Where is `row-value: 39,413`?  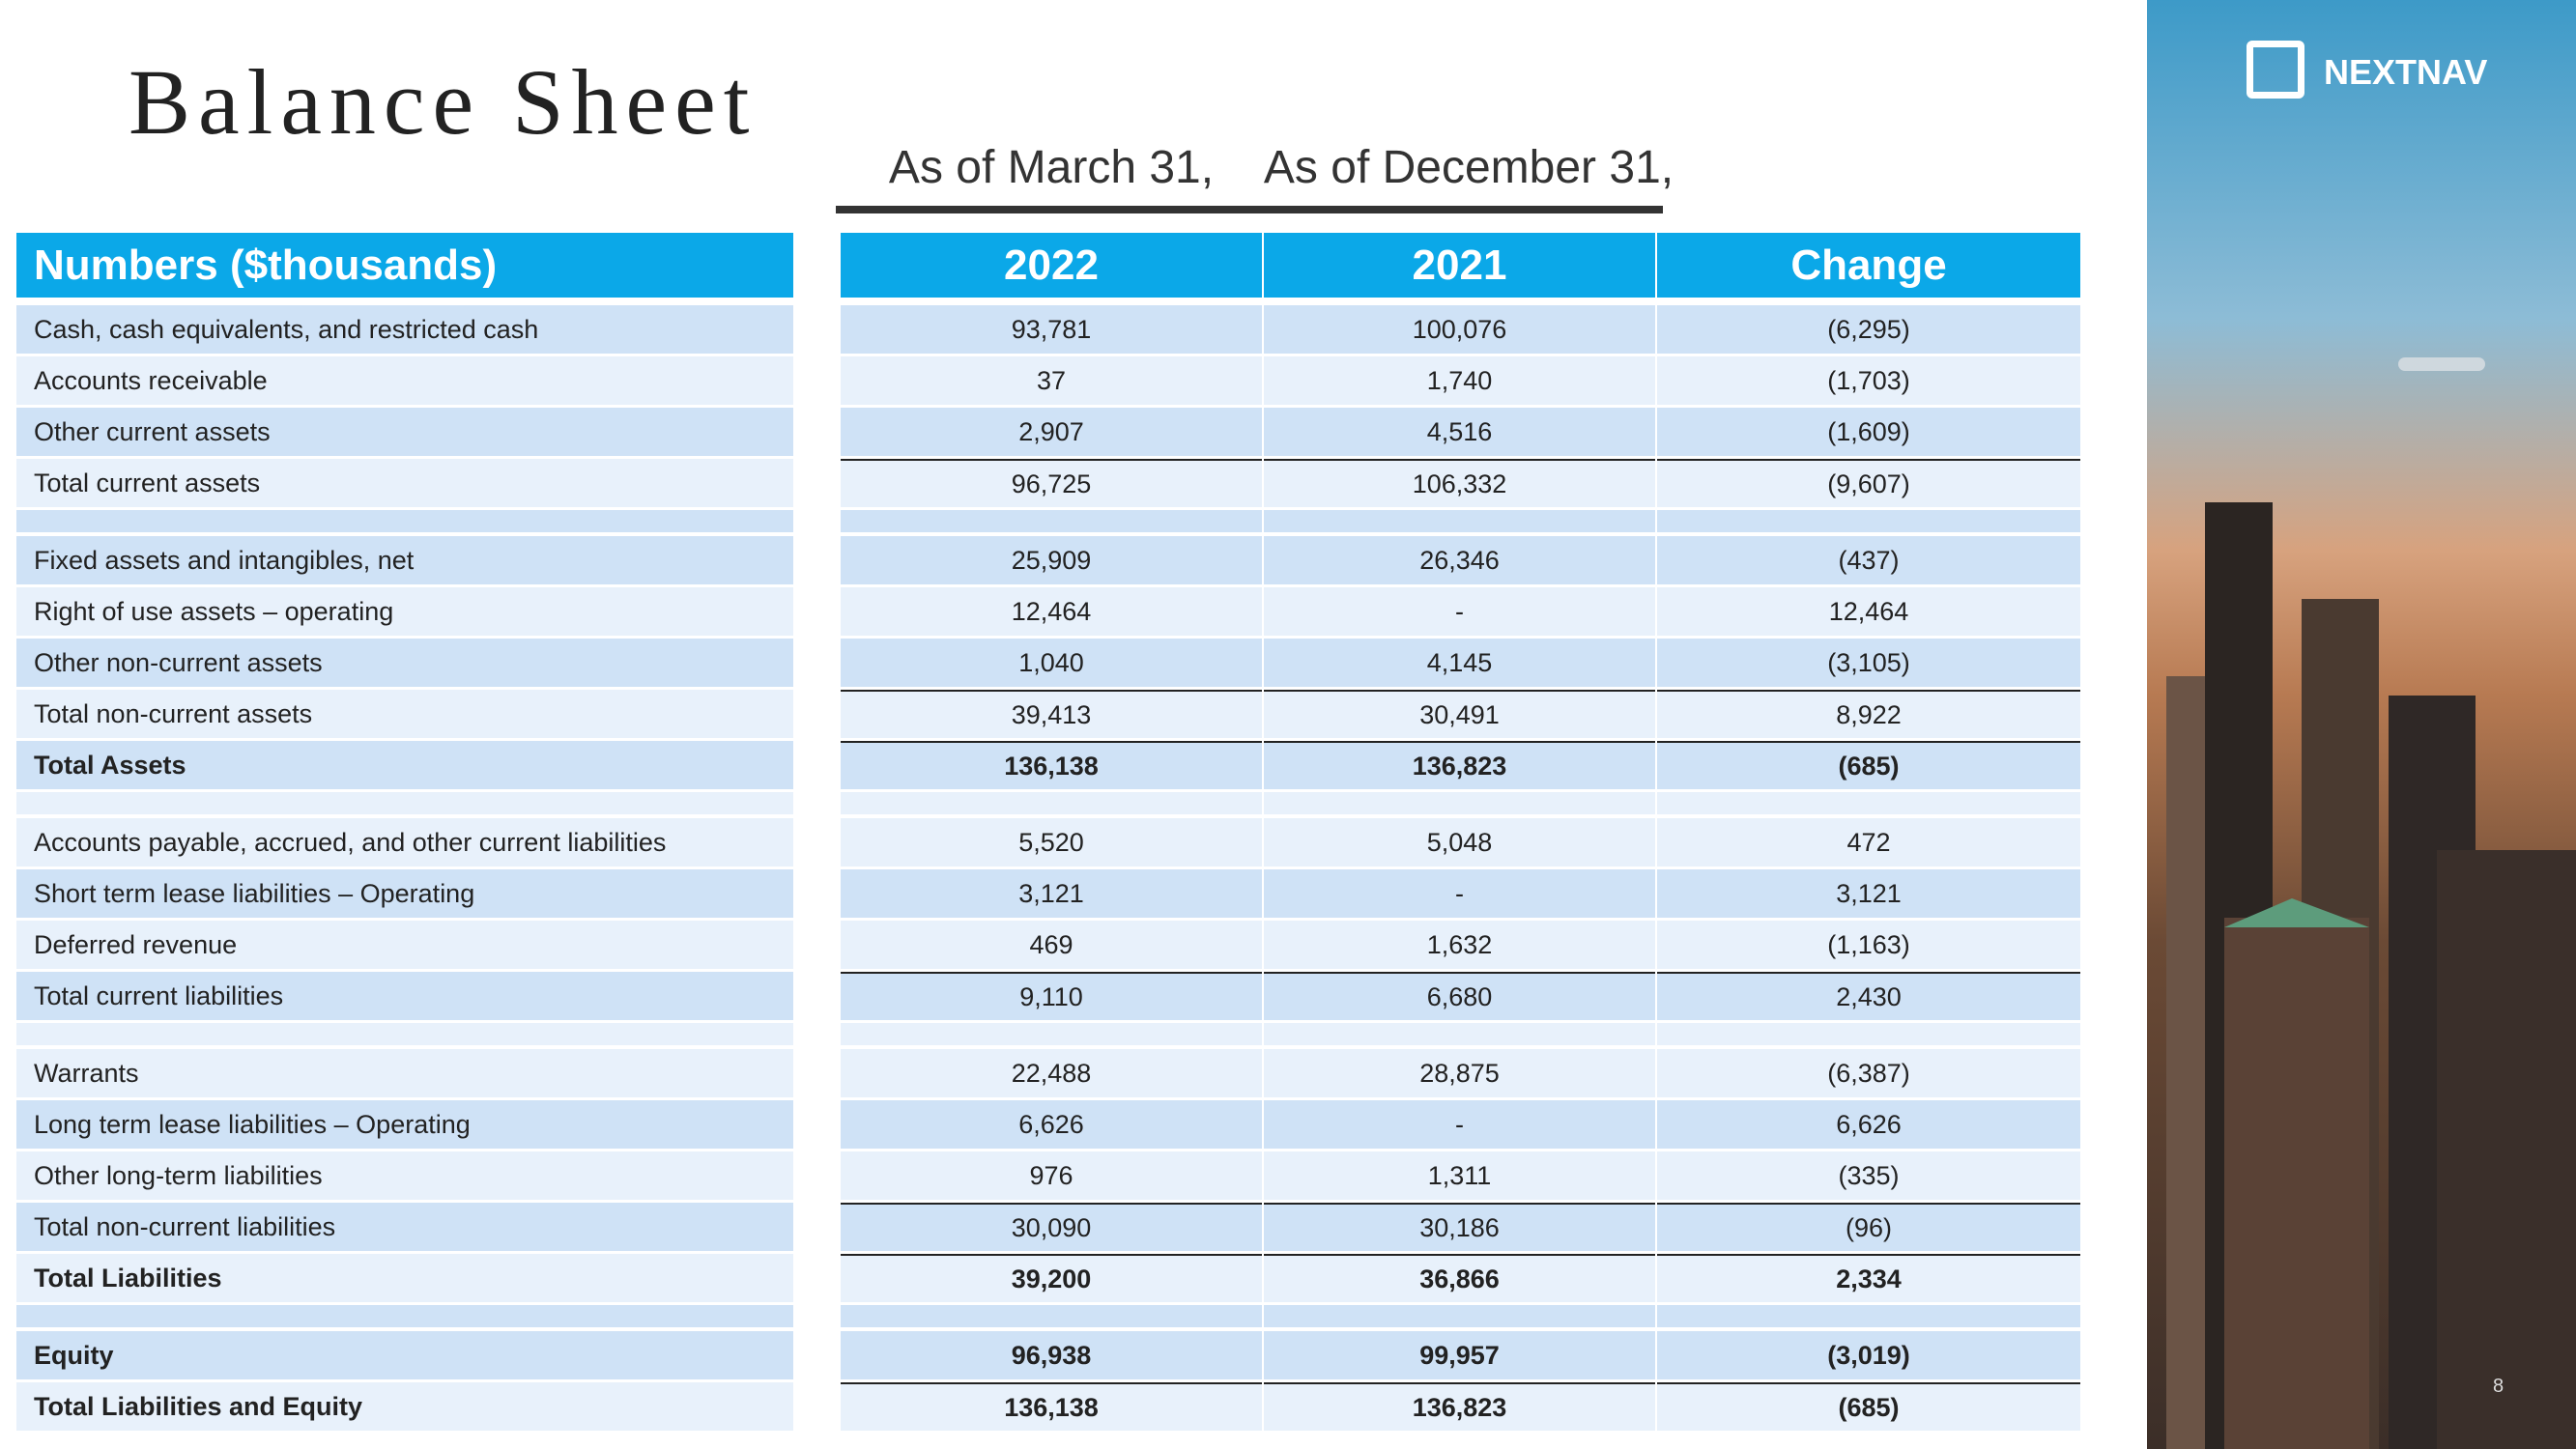
row-value: 39,413 is located at coordinates (1052, 714).